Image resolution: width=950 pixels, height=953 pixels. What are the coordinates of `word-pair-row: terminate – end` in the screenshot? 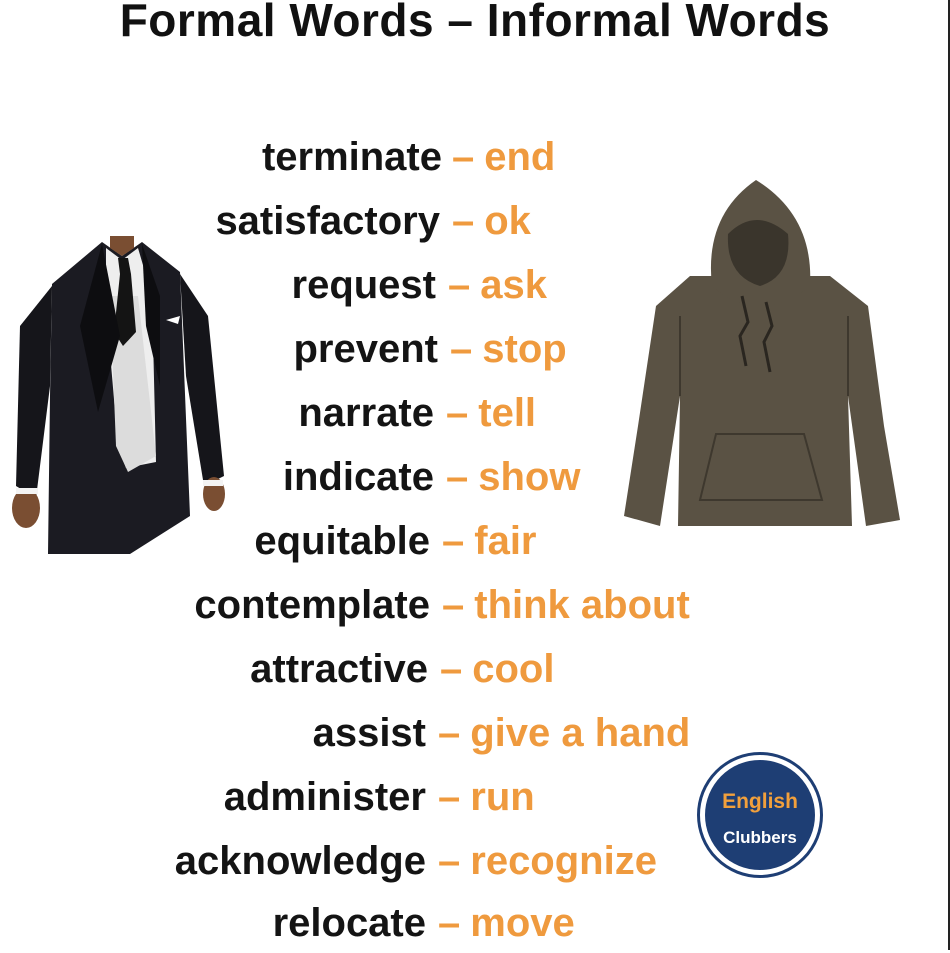 It's located at (475, 157).